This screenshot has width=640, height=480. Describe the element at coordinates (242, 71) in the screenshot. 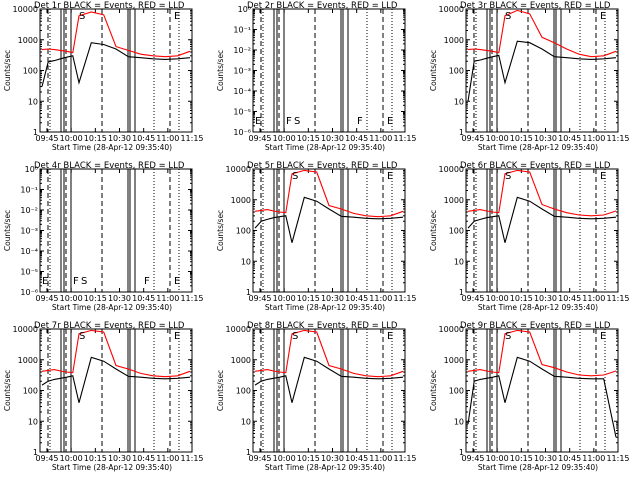

I see `y-tick-label: 10⁻³` at that location.